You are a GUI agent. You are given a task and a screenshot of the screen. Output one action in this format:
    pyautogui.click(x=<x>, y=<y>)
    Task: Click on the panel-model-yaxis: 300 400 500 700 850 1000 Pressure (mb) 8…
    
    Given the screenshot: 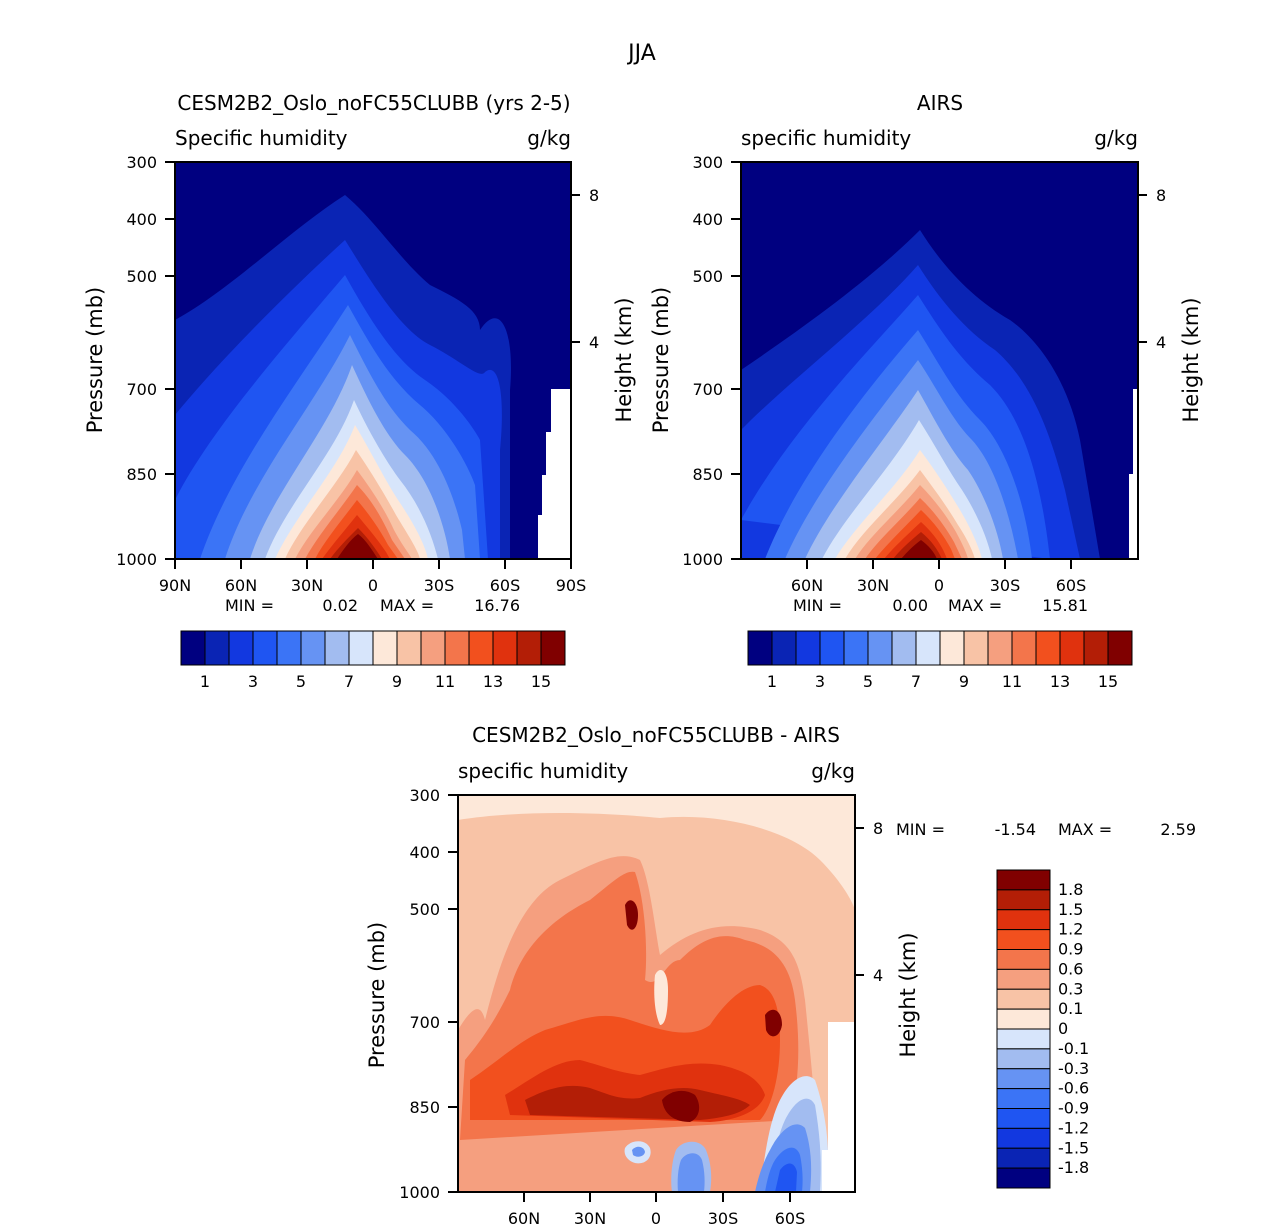 What is the action you would take?
    pyautogui.click(x=359, y=361)
    